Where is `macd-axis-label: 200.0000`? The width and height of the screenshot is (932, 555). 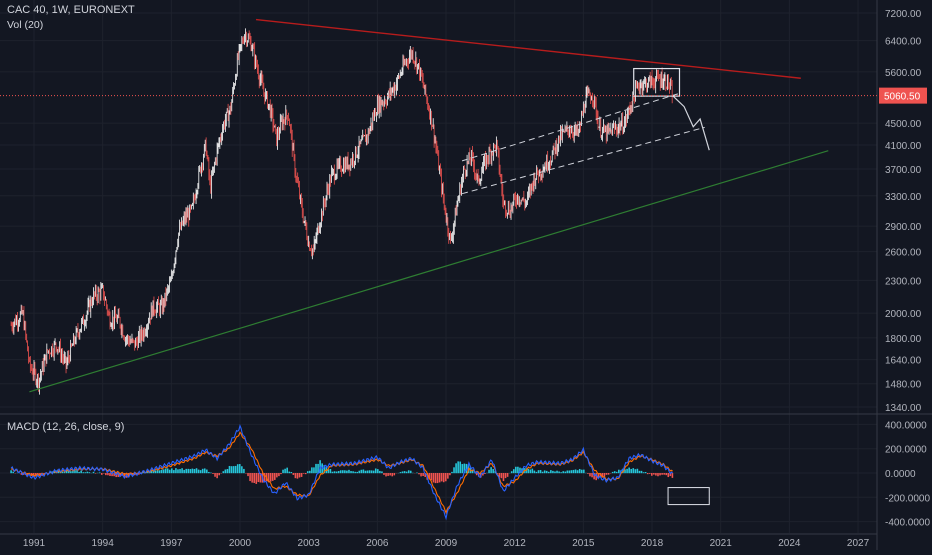 macd-axis-label: 200.0000 is located at coordinates (906, 450).